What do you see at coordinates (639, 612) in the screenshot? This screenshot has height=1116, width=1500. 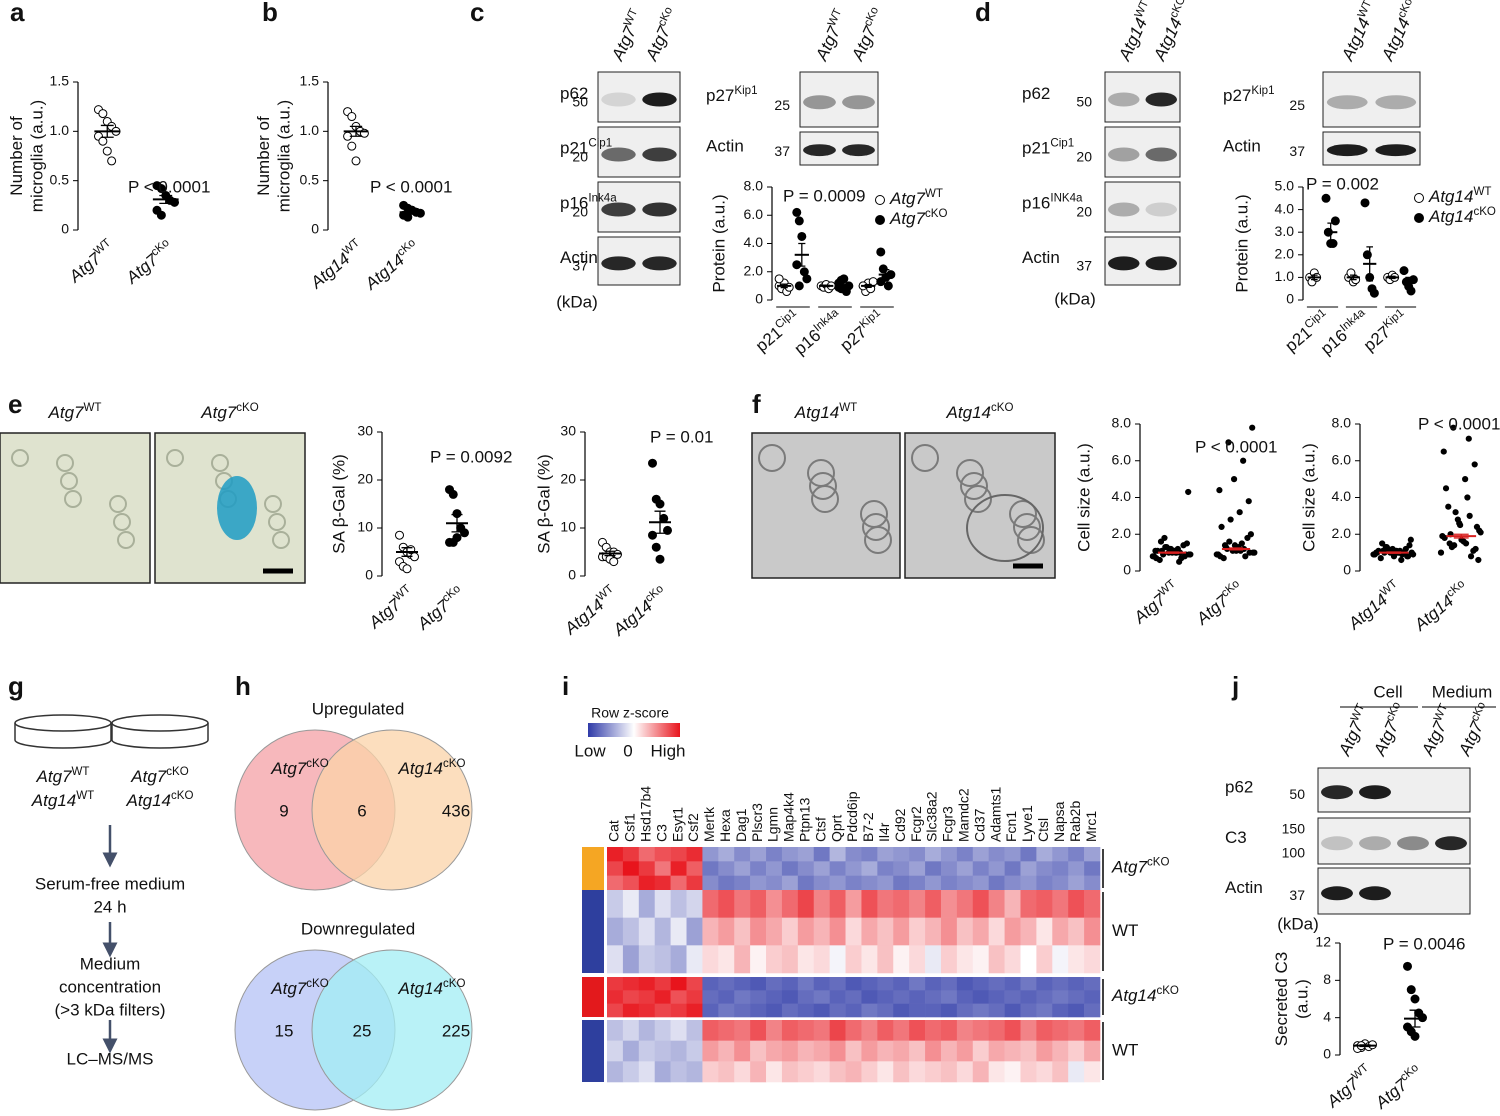 I see `x-tick-label: Atg14cKo` at bounding box center [639, 612].